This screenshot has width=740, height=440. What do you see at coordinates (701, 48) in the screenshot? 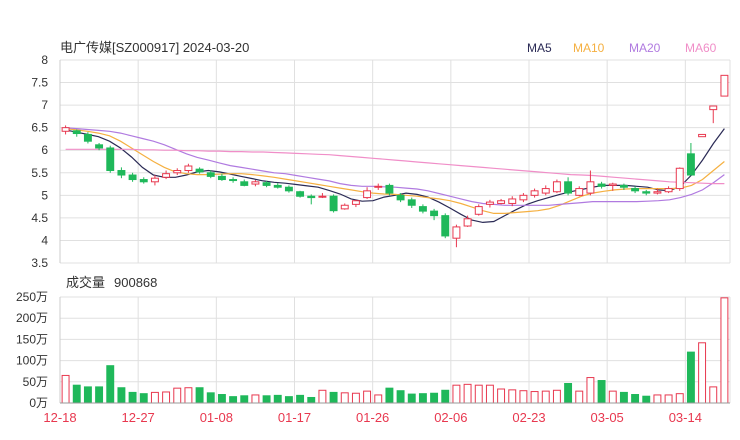
I see `legend-ma60: MA60` at bounding box center [701, 48].